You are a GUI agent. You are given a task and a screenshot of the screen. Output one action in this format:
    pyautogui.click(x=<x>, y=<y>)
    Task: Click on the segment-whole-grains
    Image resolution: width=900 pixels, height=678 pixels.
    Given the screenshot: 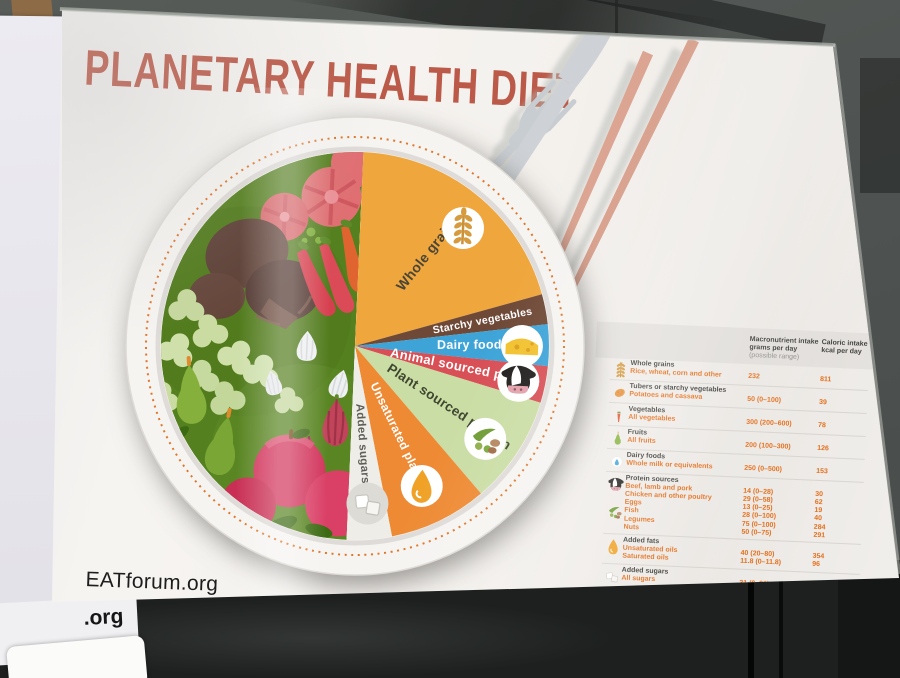 What is the action you would take?
    pyautogui.click(x=448, y=249)
    